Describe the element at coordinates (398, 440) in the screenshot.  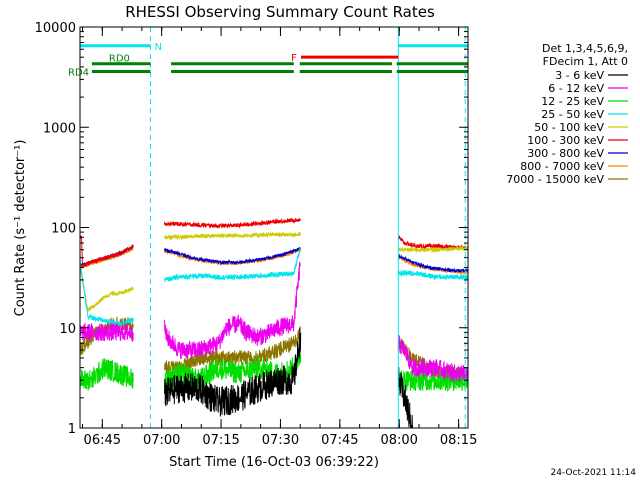
I see `x-tick-label: 08:00` at that location.